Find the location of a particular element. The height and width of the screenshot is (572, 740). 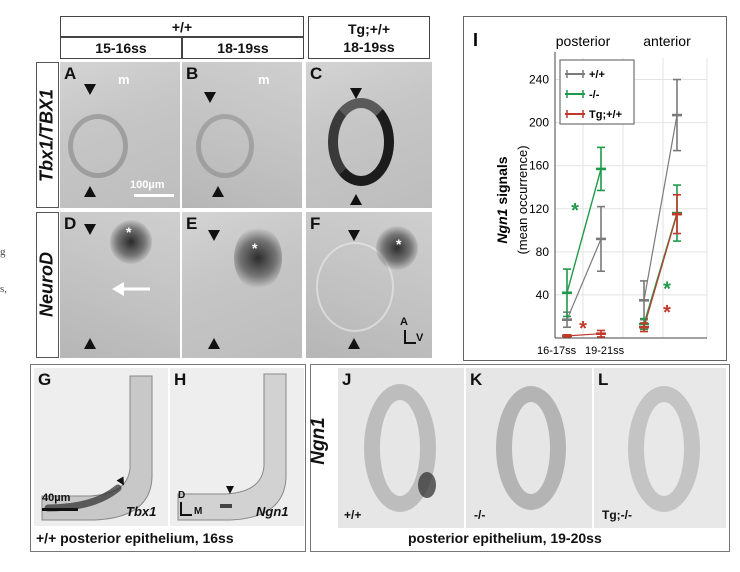

margin-fragment-1: g is located at coordinates (3, 252).